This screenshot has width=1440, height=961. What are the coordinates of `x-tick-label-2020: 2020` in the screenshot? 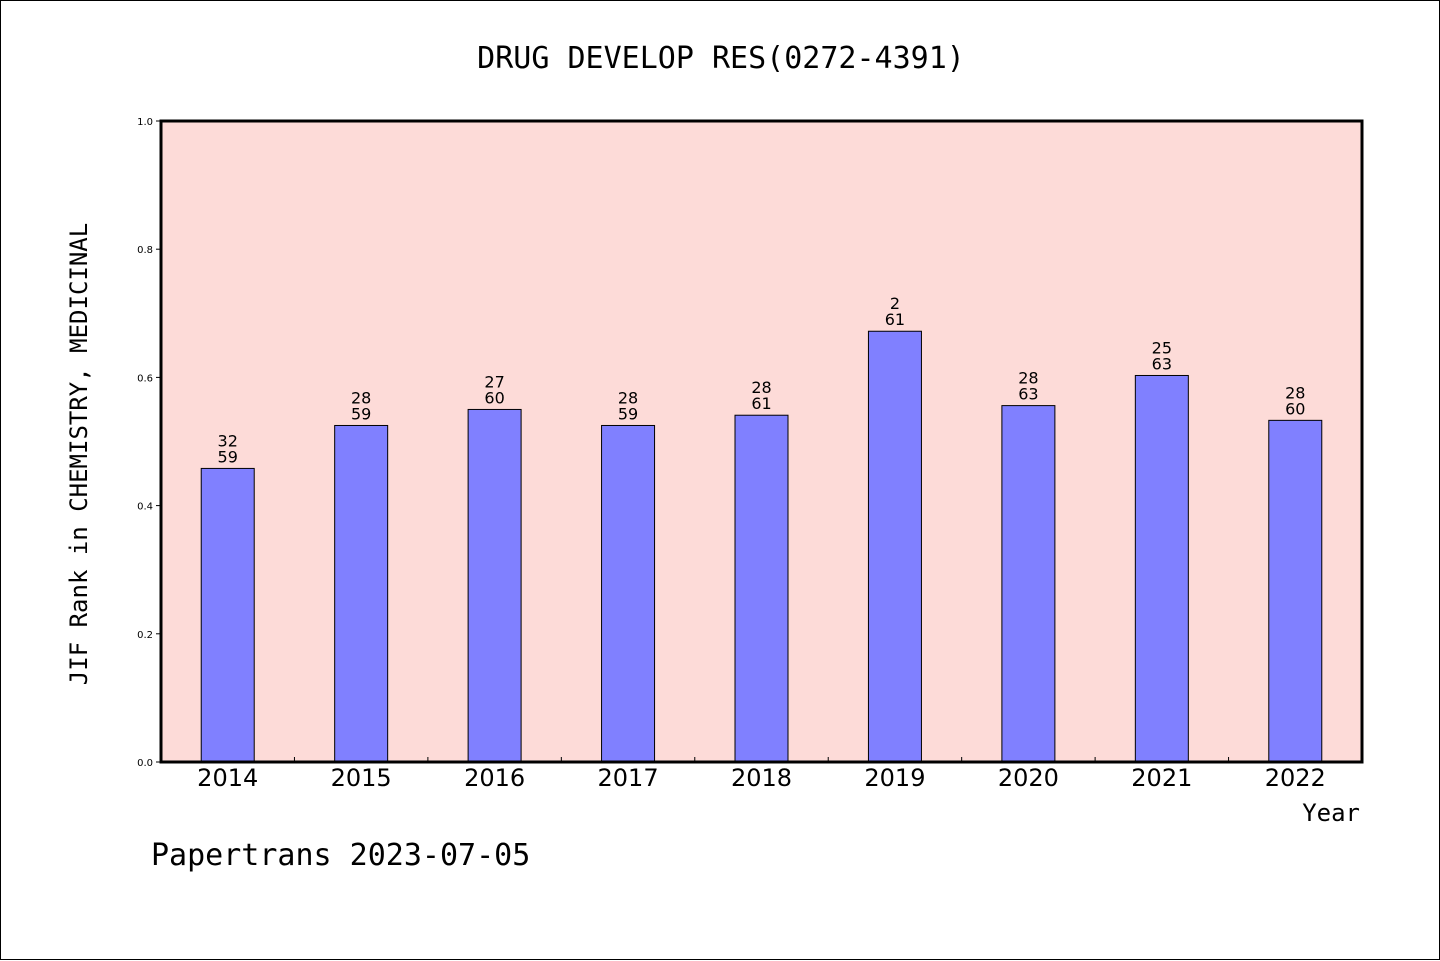 It's located at (1028, 778).